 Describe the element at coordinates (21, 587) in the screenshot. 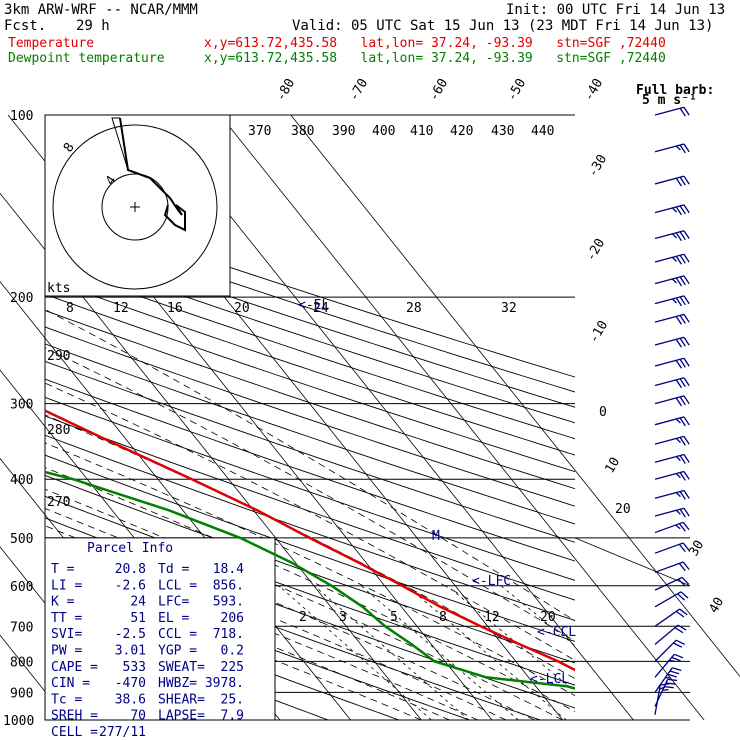

I see `pressure-label: 600` at that location.